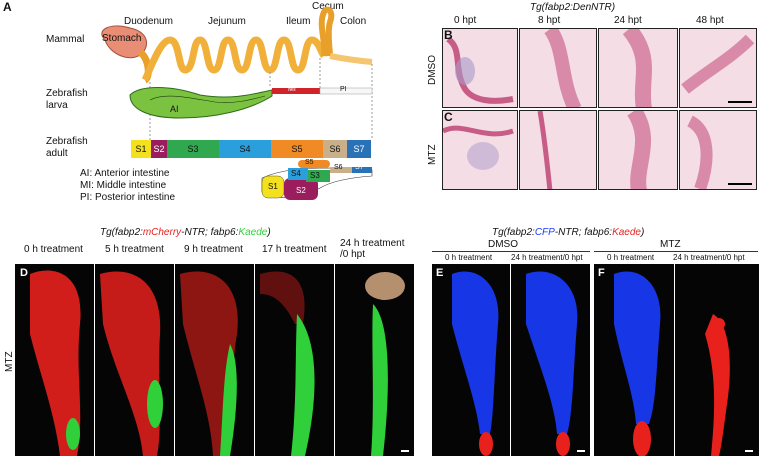  Describe the element at coordinates (718, 150) in the screenshot. I see `histo-c-48hpt` at that location.